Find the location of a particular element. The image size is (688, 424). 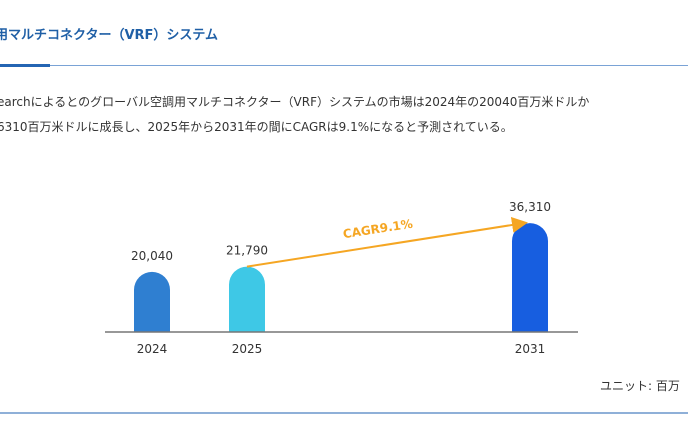

bar-2031 is located at coordinates (530, 277).